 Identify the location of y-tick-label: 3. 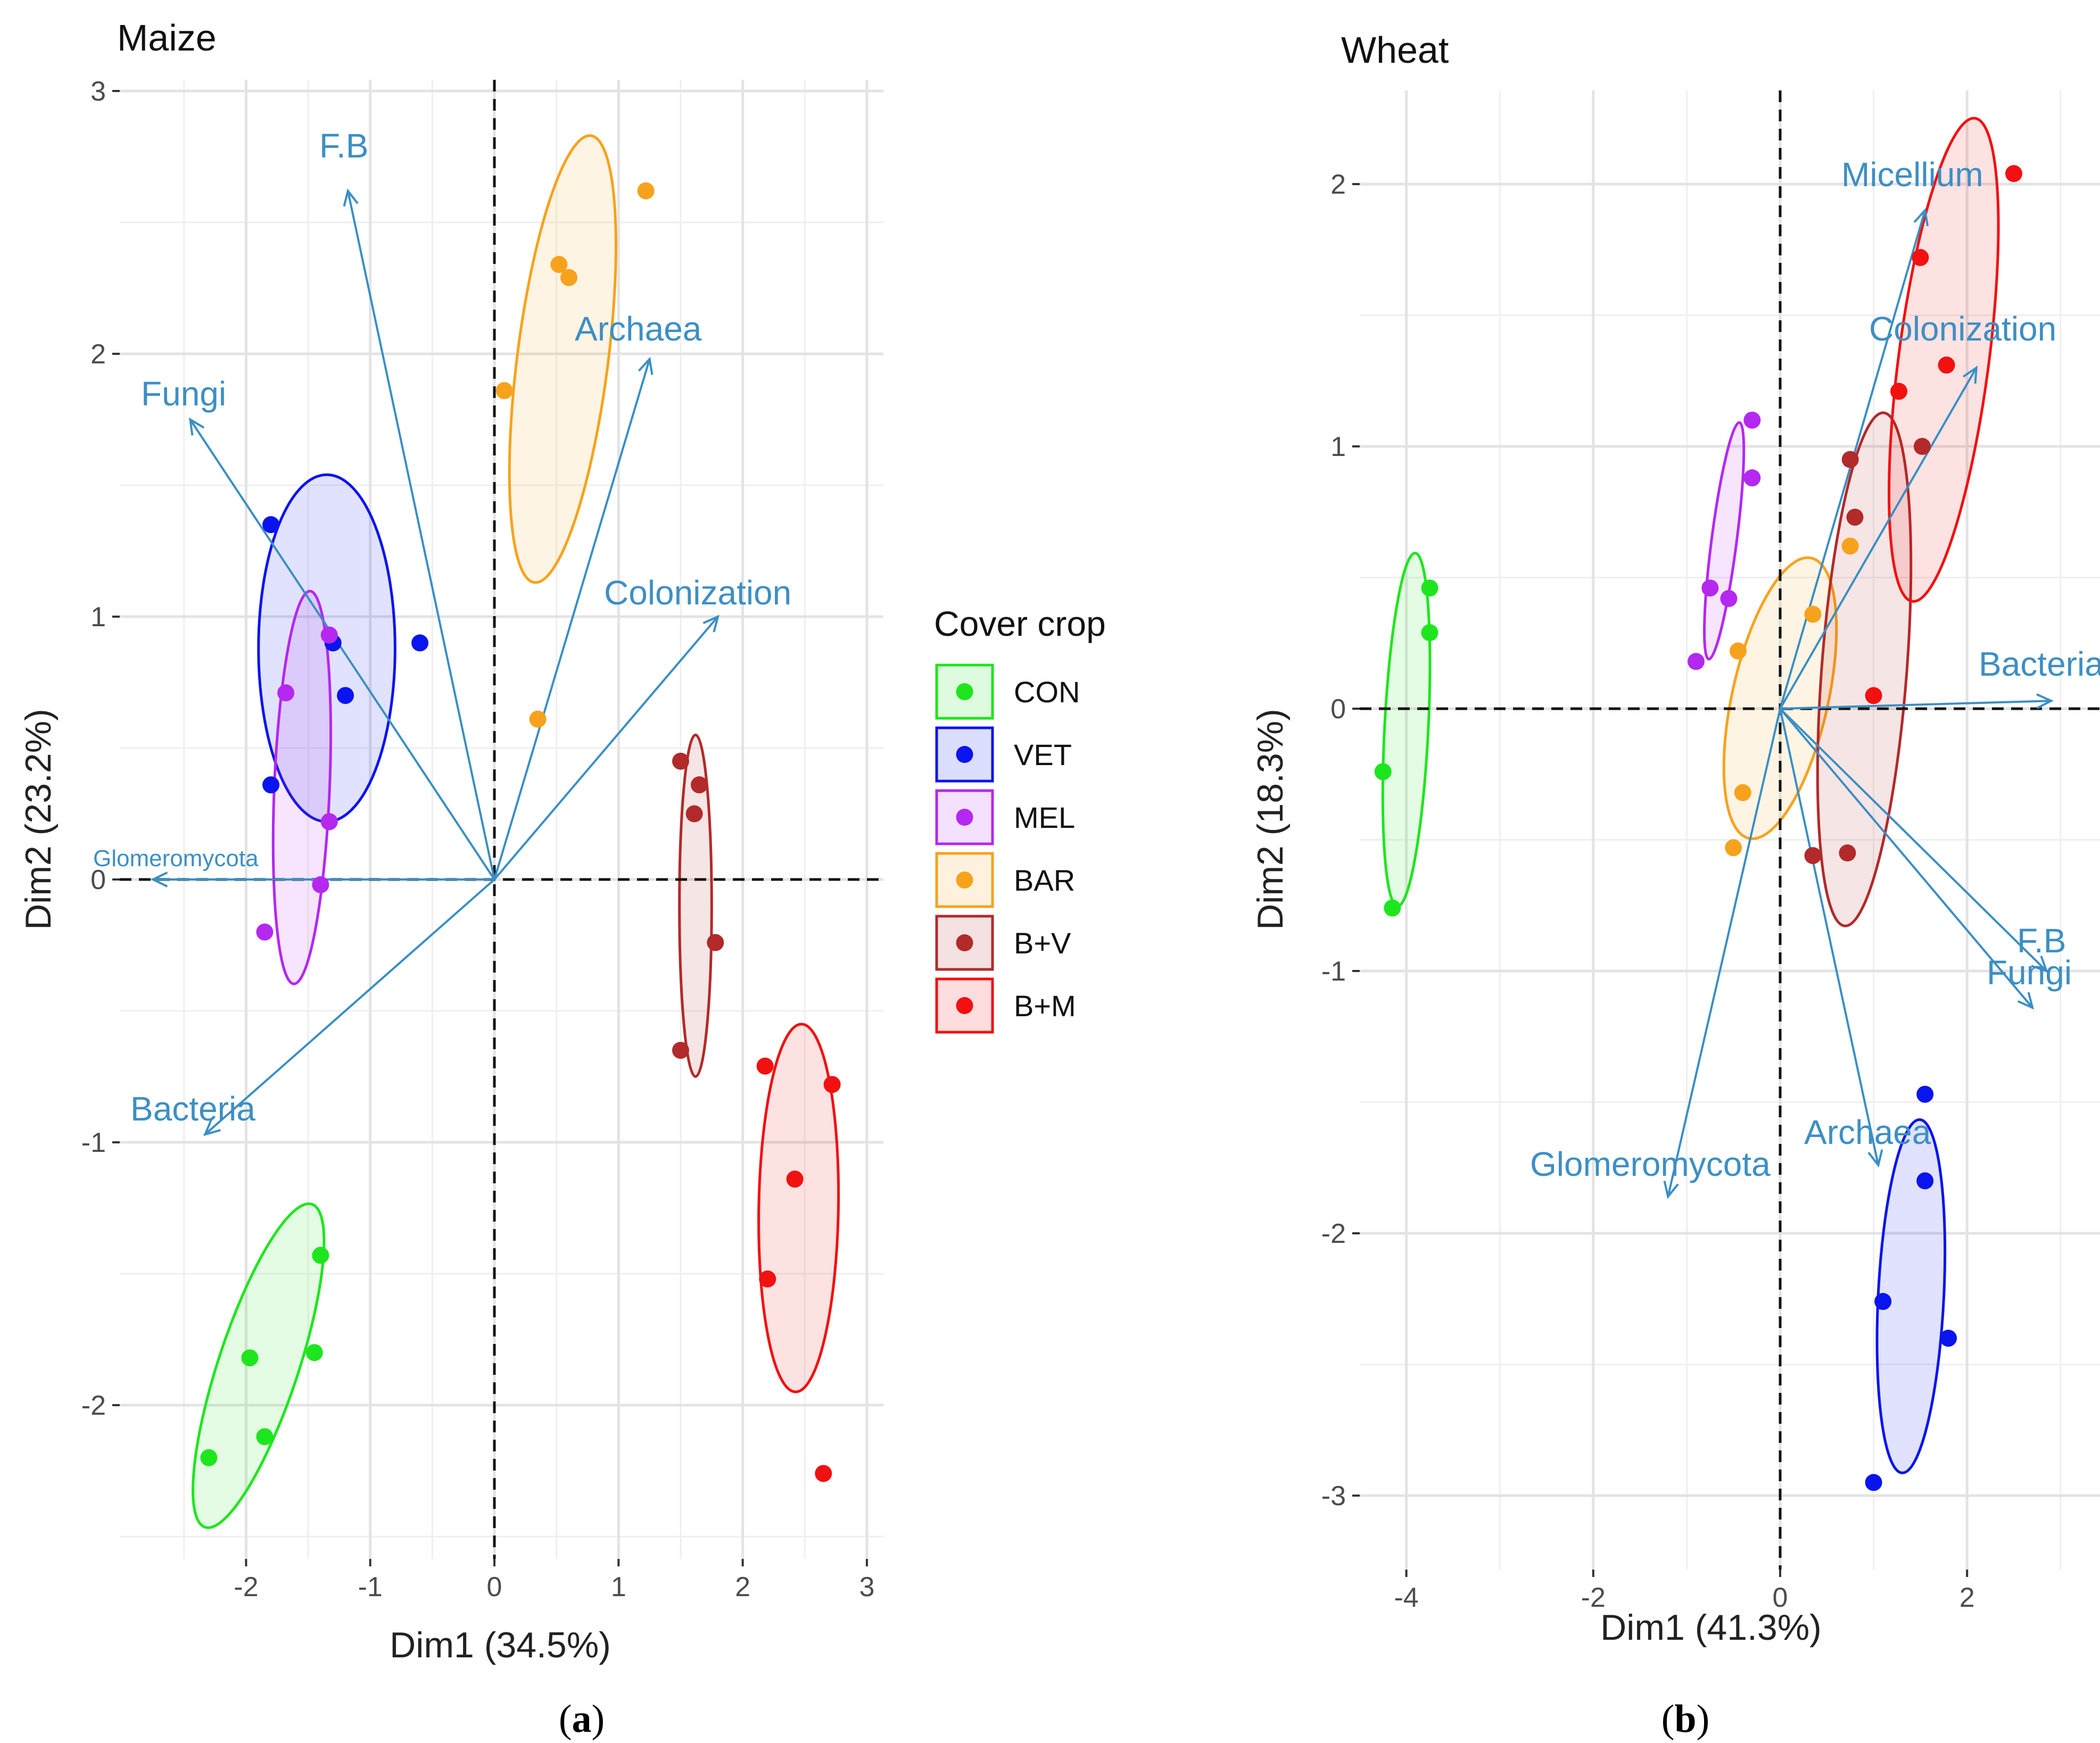
(98, 92).